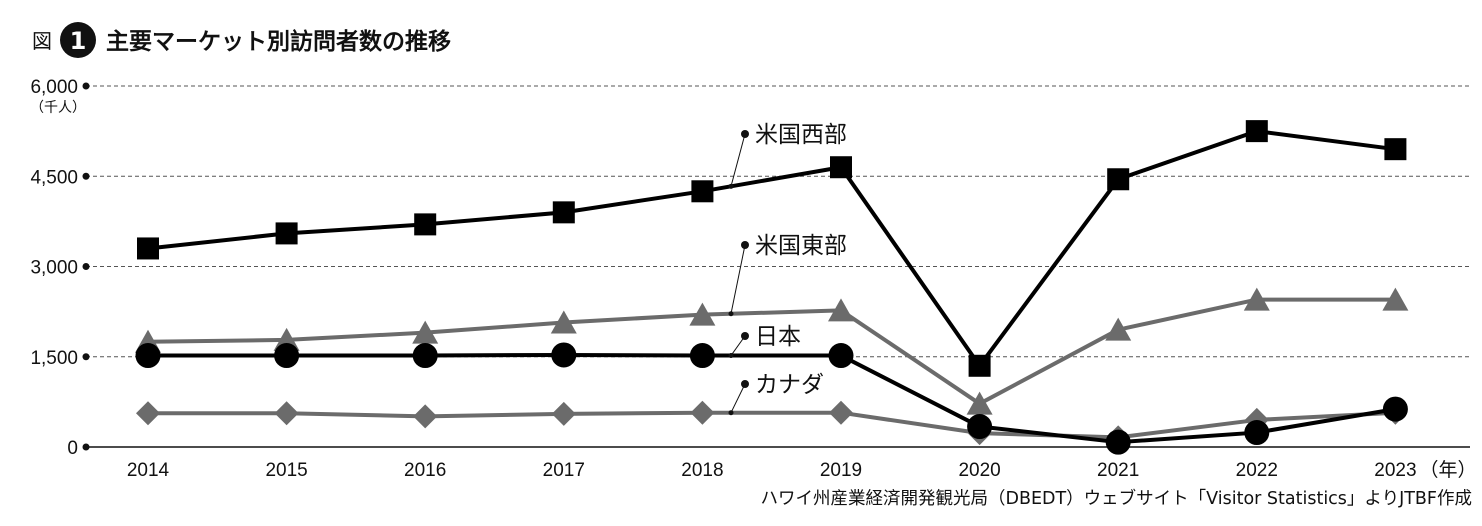 Image resolution: width=1482 pixels, height=526 pixels. I want to click on y-tick-label: 6,000, so click(54, 87).